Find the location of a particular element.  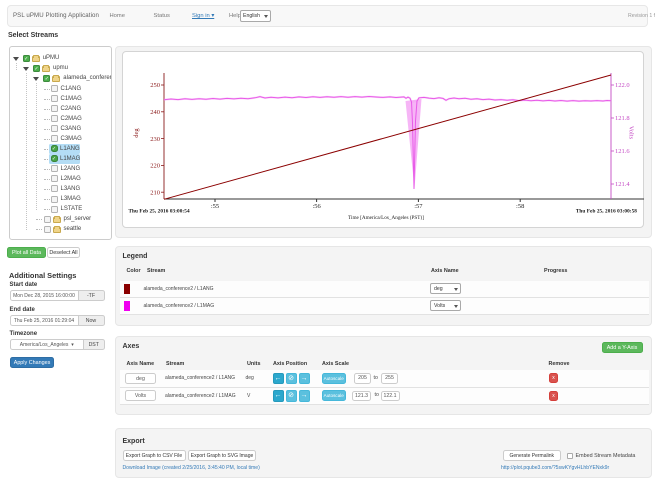

svg-text: 210 is located at coordinates (155, 192).